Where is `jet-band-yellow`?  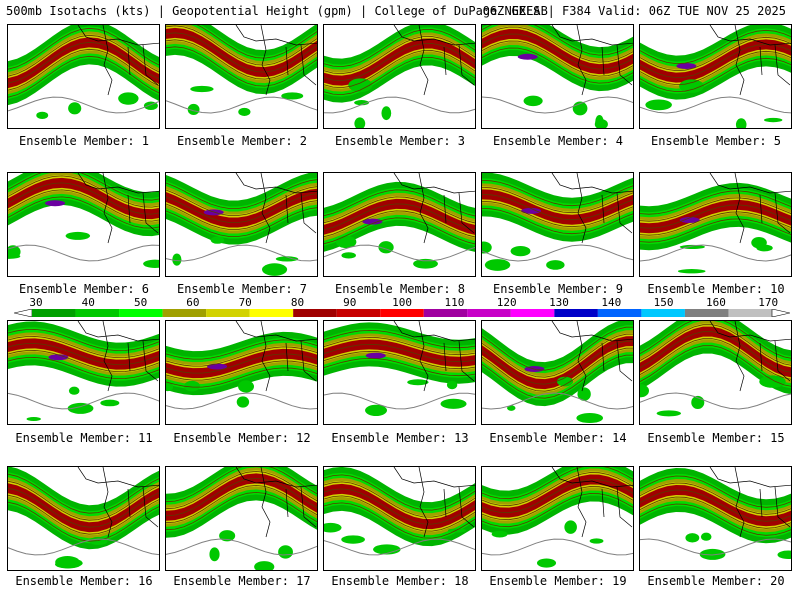
jet-band-yellow is located at coordinates (399, 216).